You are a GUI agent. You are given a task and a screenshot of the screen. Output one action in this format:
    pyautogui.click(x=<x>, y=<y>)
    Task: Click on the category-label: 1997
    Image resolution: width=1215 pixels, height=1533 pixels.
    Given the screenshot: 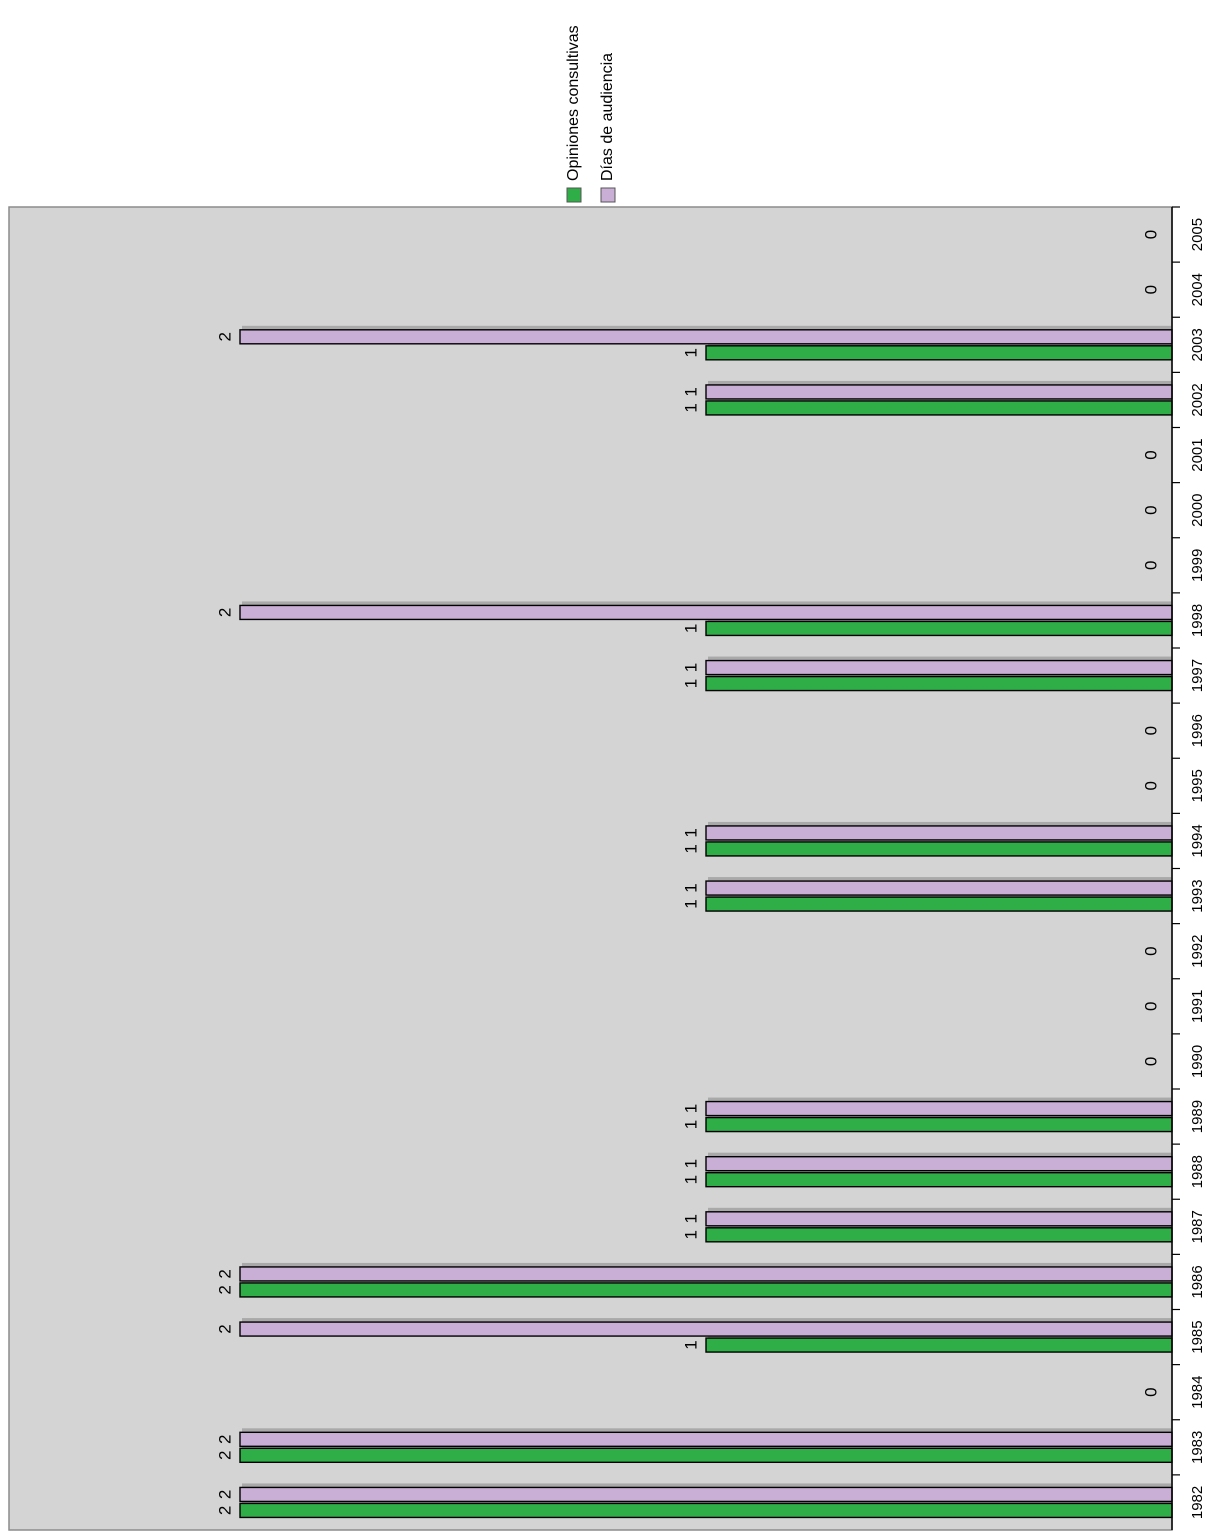 What is the action you would take?
    pyautogui.click(x=1197, y=675)
    